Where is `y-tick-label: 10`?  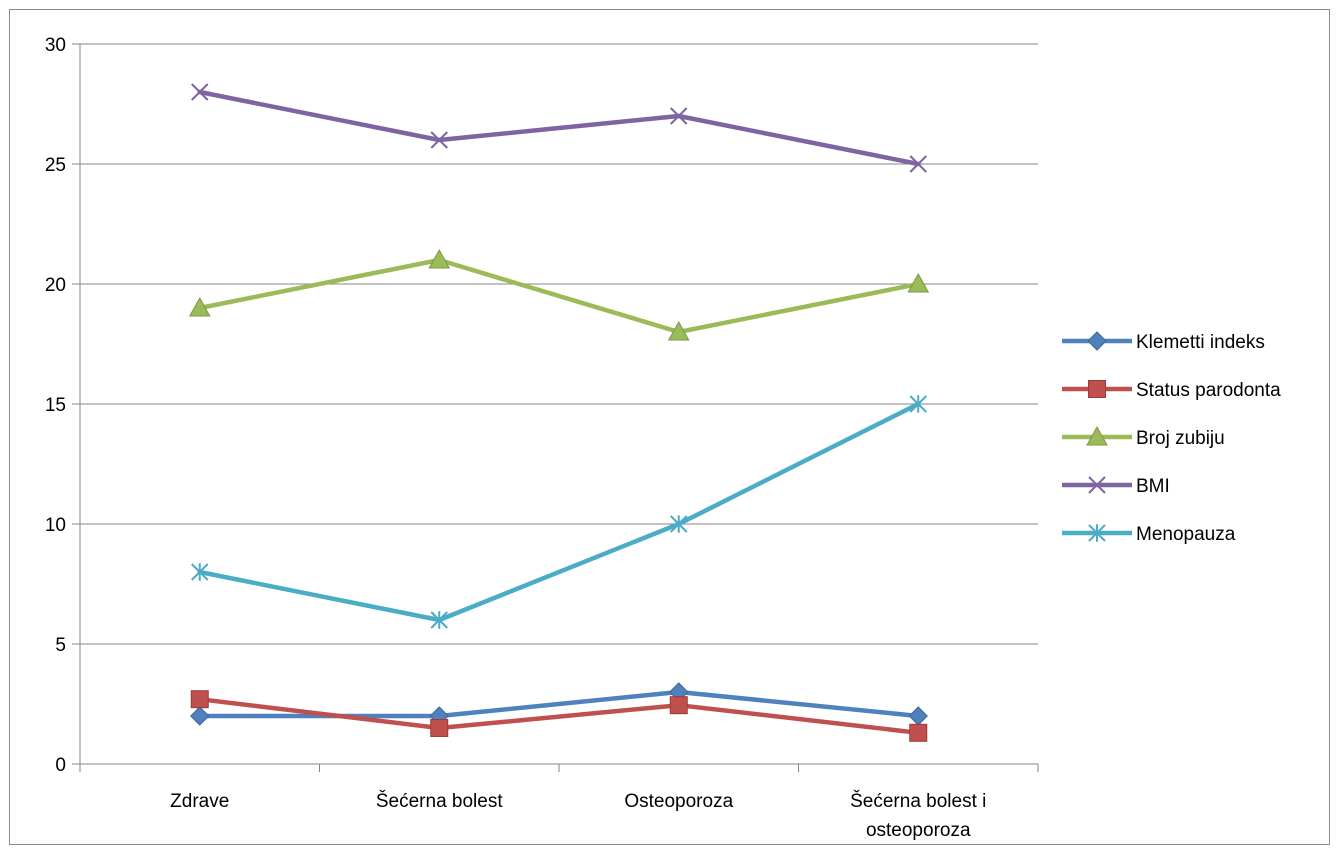 y-tick-label: 10 is located at coordinates (55, 525).